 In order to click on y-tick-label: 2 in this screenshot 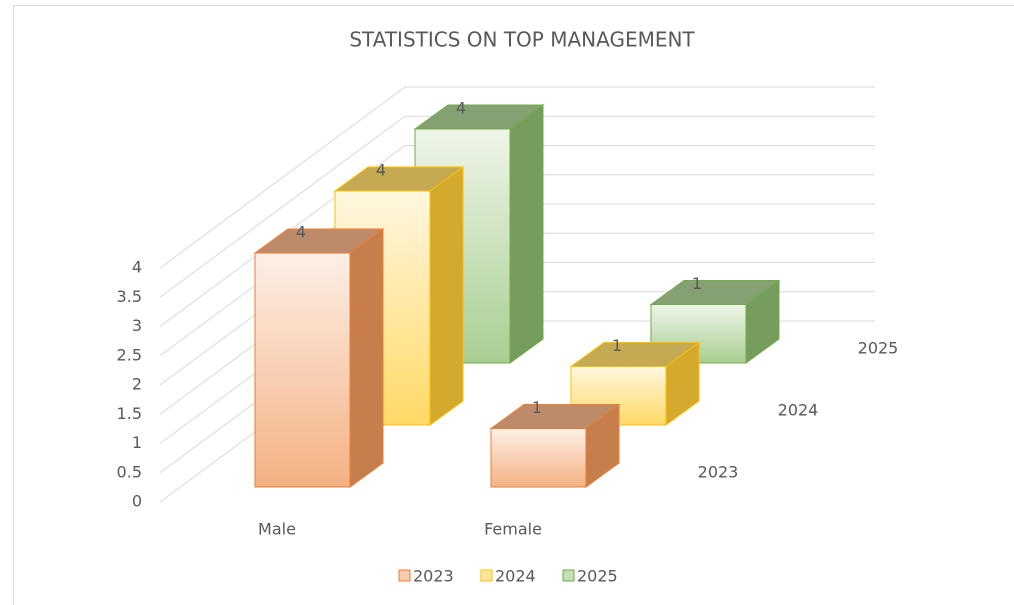, I will do `click(137, 384)`.